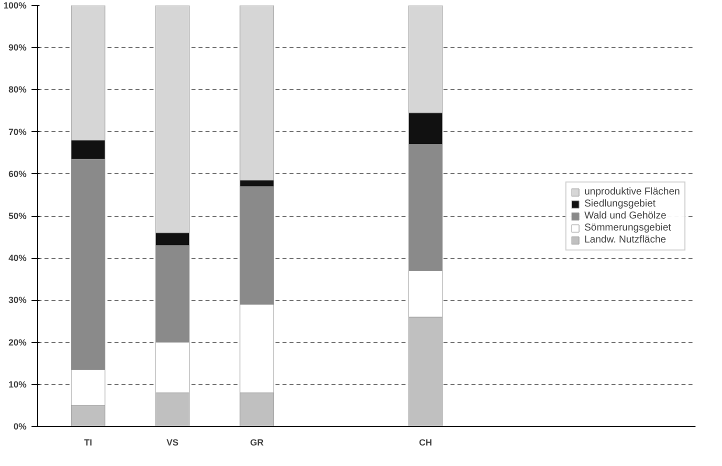 The height and width of the screenshot is (466, 722). Describe the element at coordinates (17, 89) in the screenshot. I see `y-tick-label: 80%` at that location.